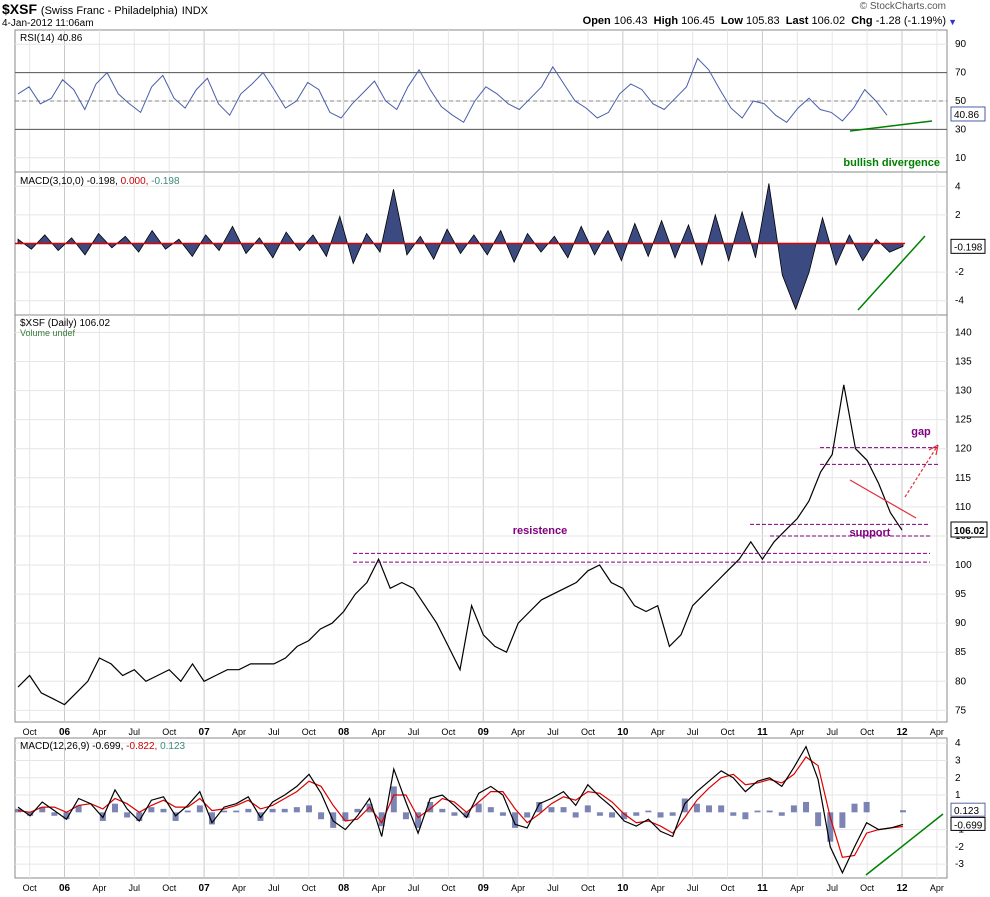  Describe the element at coordinates (963, 391) in the screenshot. I see `y-tick-label-3: 130` at that location.